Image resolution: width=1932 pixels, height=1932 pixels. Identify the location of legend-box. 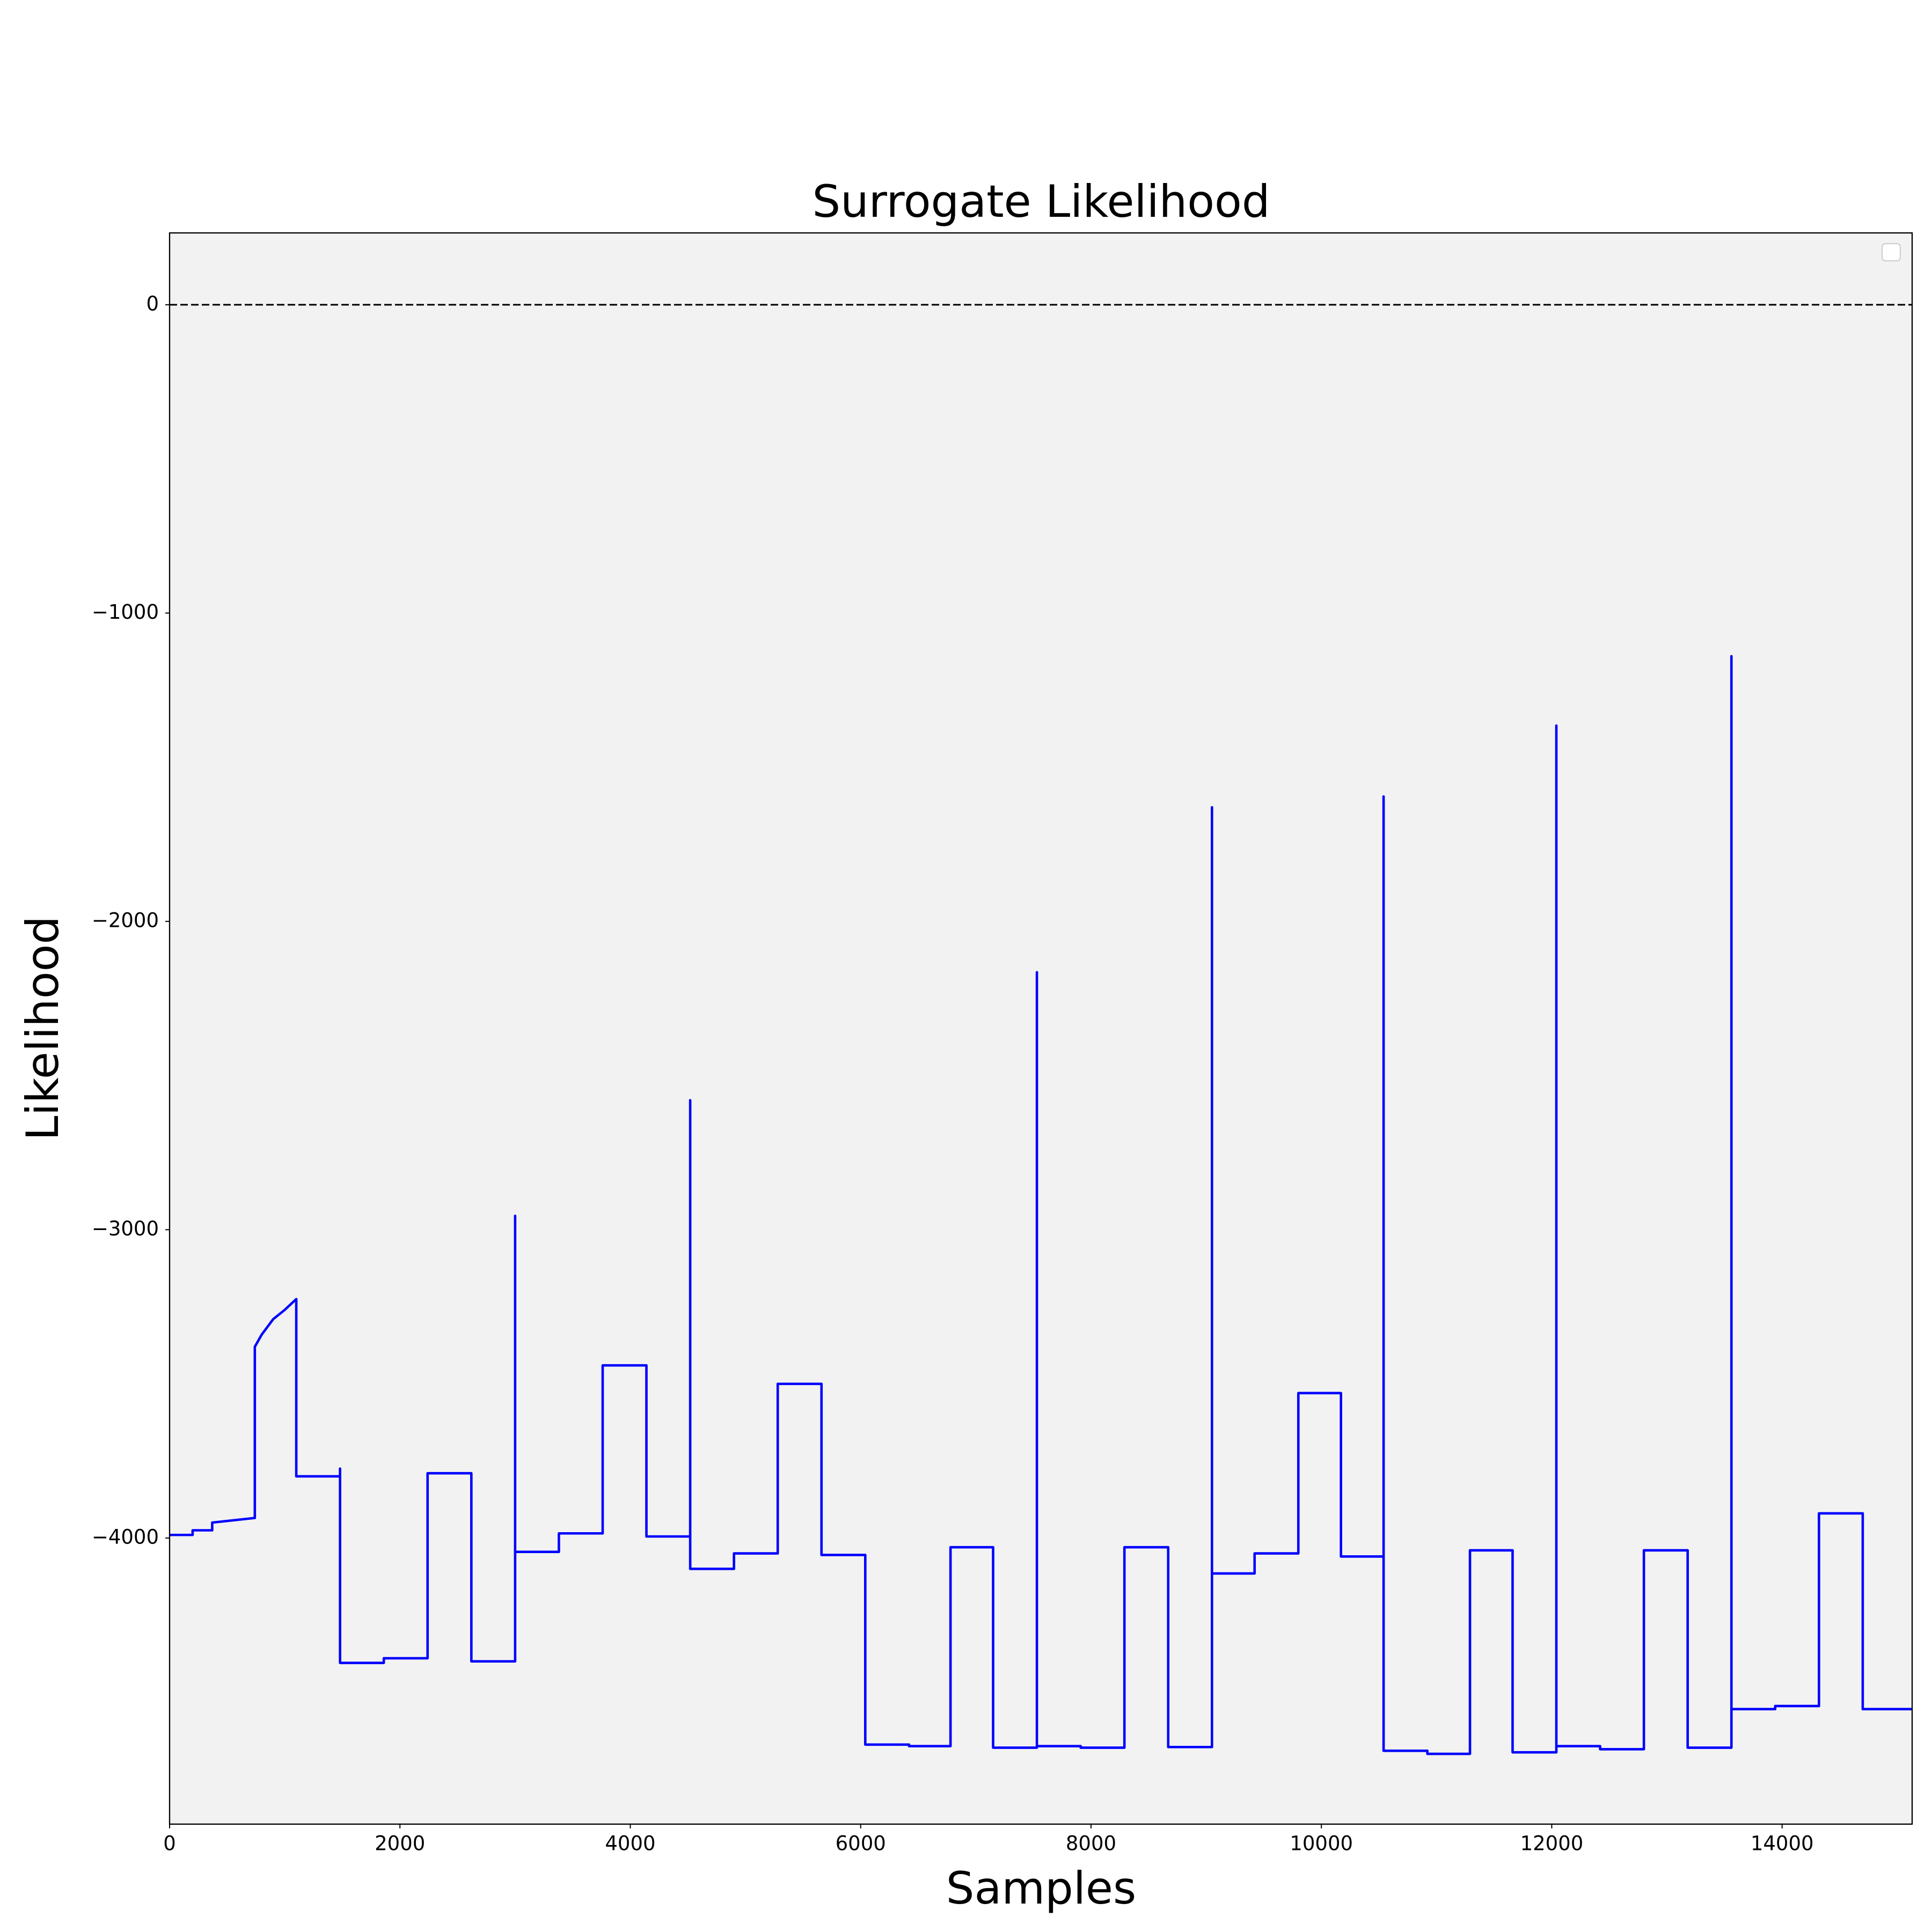
(1891, 252).